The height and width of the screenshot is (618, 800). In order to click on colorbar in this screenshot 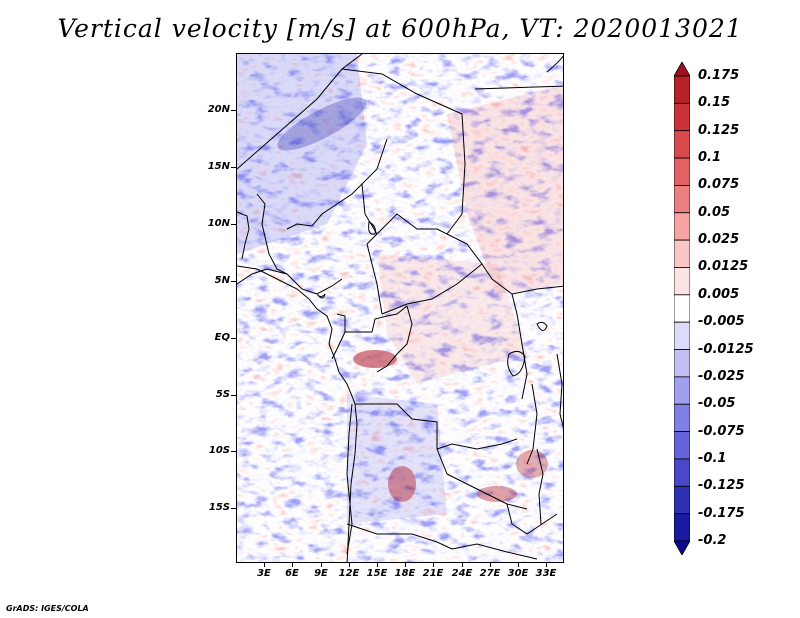, I will do `click(682, 308)`.